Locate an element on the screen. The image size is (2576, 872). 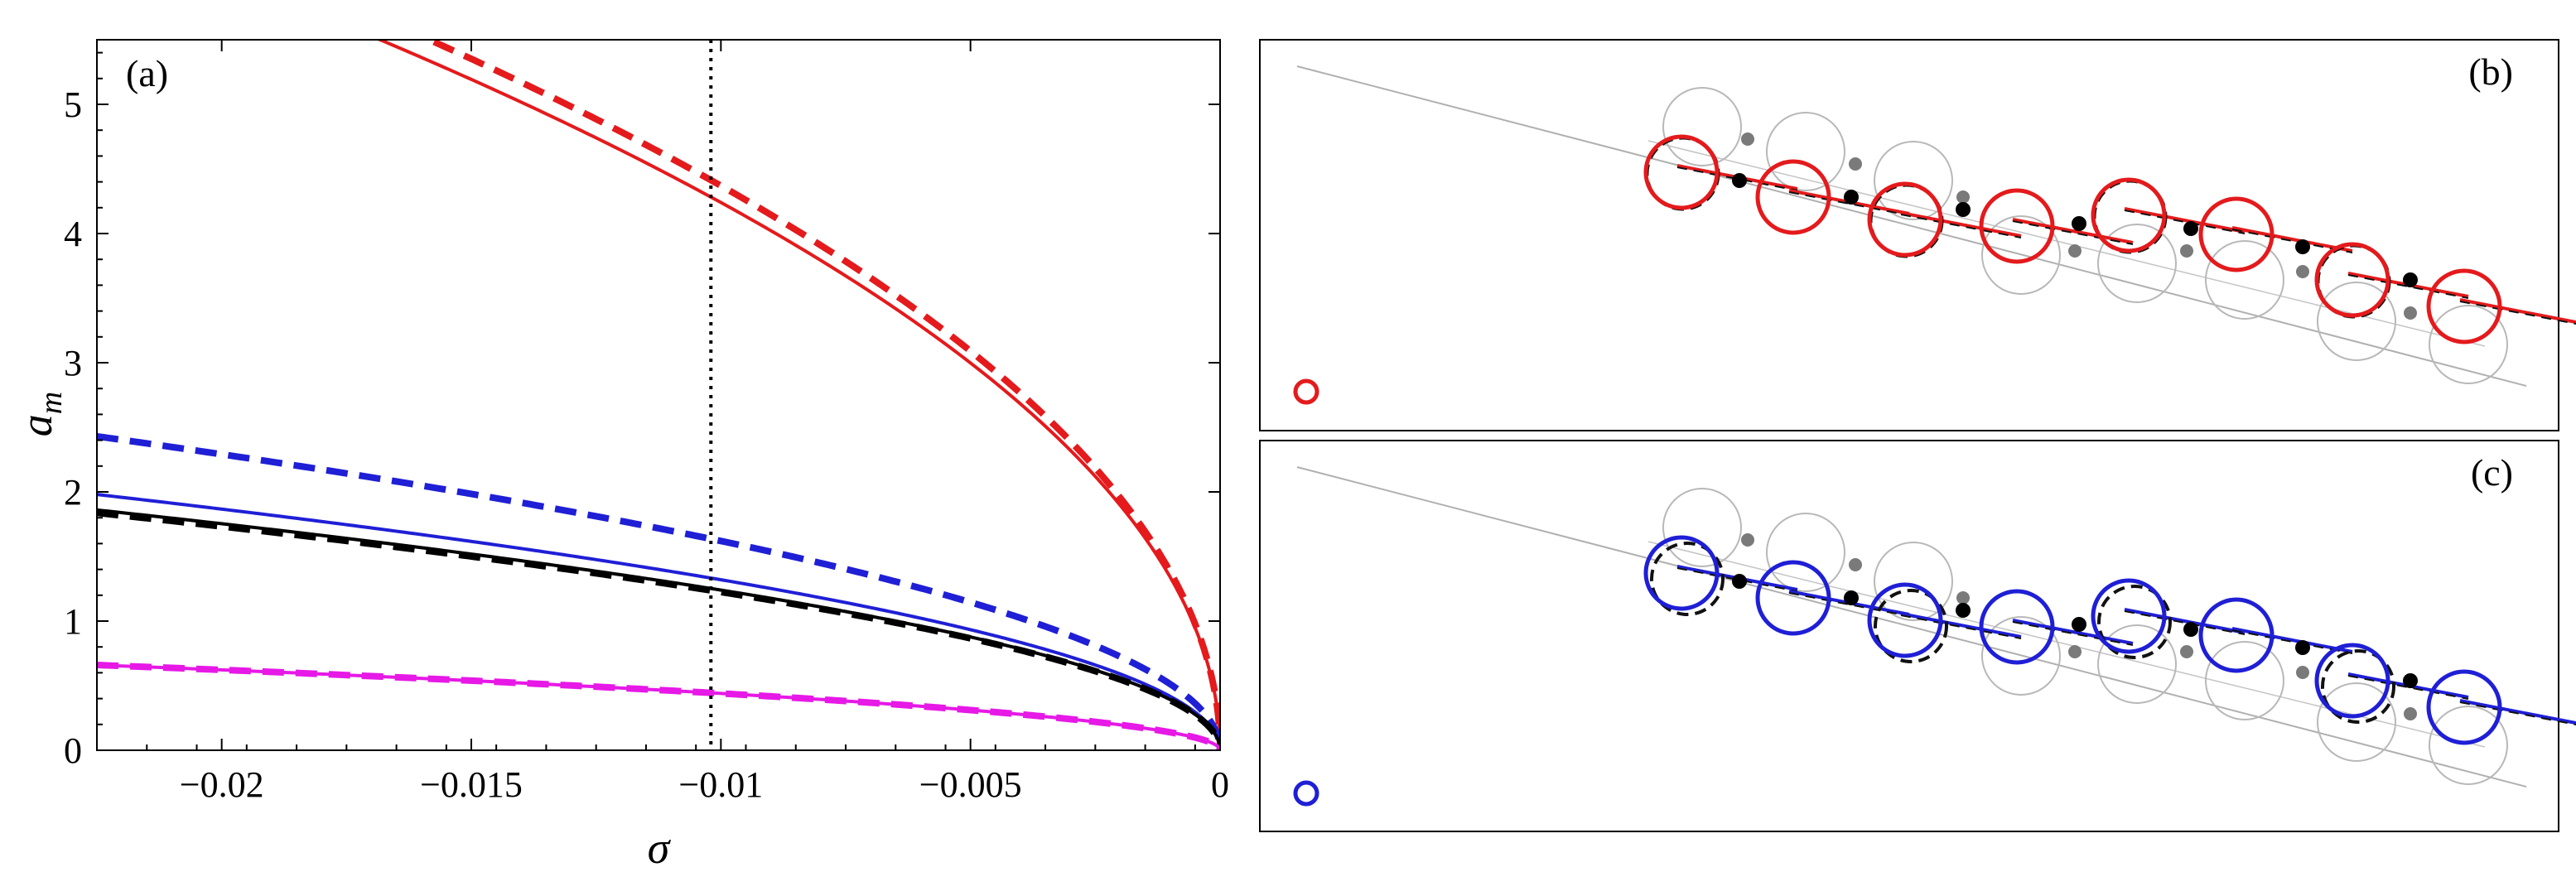
reference-line-inner is located at coordinates (2066, 243).